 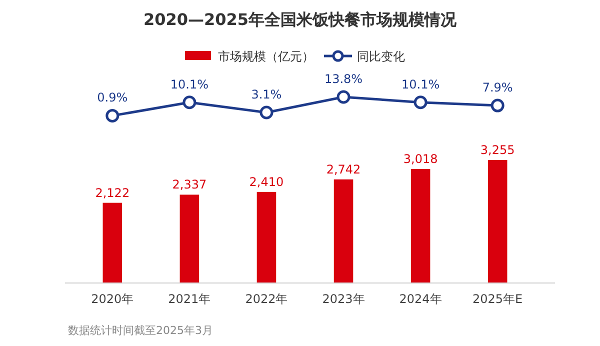 I want to click on data-label: 0.9%, so click(x=112, y=97).